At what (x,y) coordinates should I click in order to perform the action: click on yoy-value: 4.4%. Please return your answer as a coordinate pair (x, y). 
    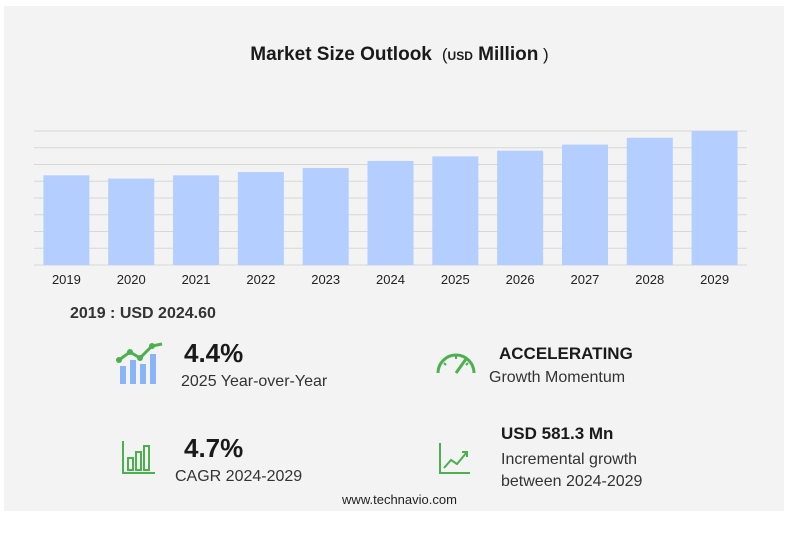
    Looking at the image, I should click on (214, 353).